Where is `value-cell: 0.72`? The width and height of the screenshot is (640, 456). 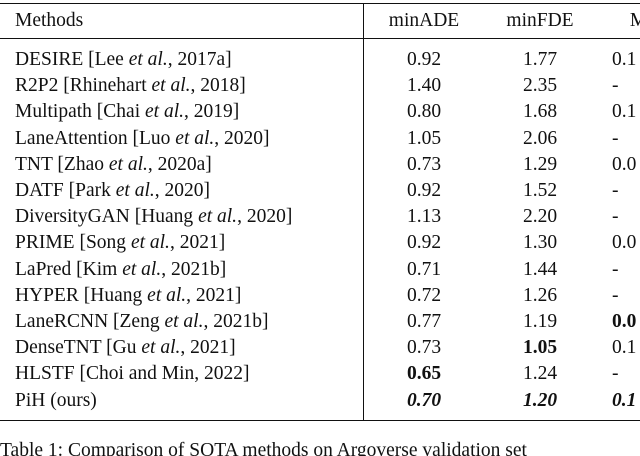 value-cell: 0.72 is located at coordinates (424, 295).